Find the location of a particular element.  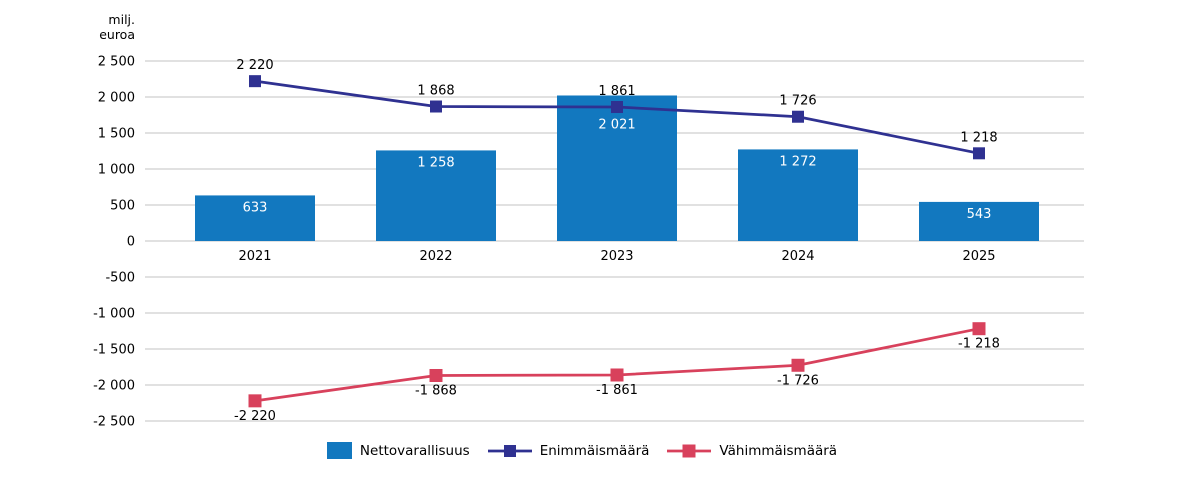

nettovarallisuus-bar-2024 is located at coordinates (798, 195).